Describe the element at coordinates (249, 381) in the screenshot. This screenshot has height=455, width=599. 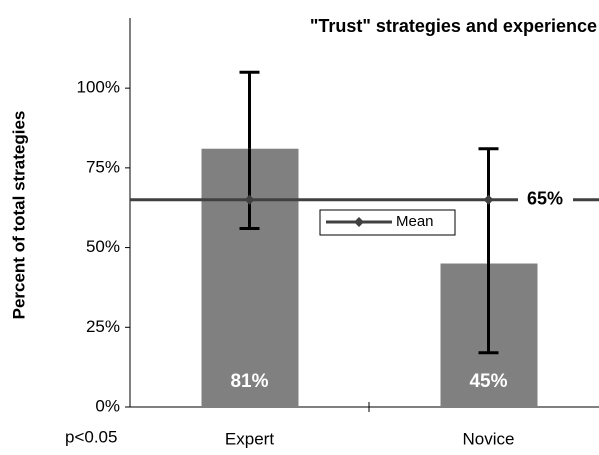
I see `value-label: 81%` at that location.